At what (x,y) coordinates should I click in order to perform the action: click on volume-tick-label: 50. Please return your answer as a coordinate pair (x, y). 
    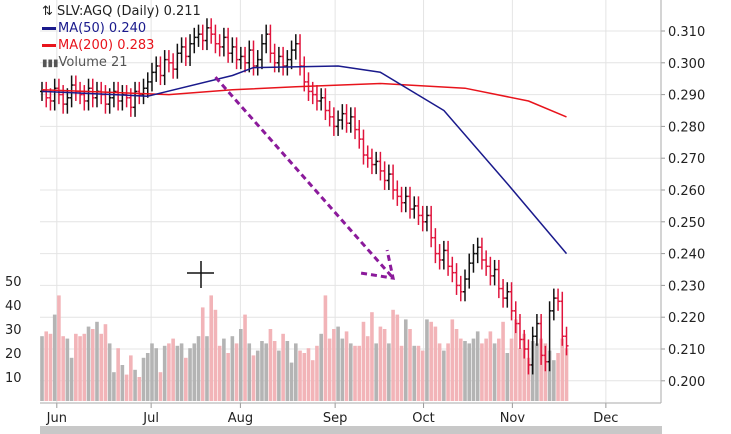
    Looking at the image, I should click on (13, 282).